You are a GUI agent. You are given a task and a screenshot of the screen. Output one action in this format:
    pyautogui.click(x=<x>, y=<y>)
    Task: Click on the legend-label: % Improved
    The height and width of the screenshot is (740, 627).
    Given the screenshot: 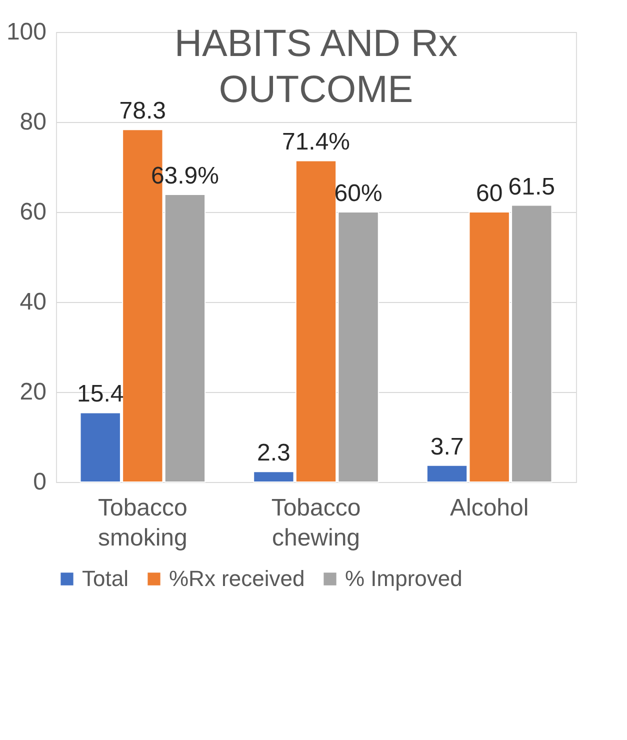 What is the action you would take?
    pyautogui.click(x=403, y=578)
    